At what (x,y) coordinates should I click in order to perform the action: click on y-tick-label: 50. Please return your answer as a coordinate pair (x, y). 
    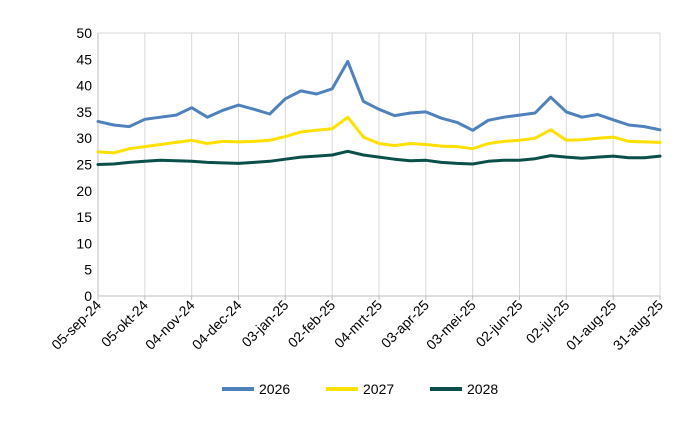
    Looking at the image, I should click on (84, 33).